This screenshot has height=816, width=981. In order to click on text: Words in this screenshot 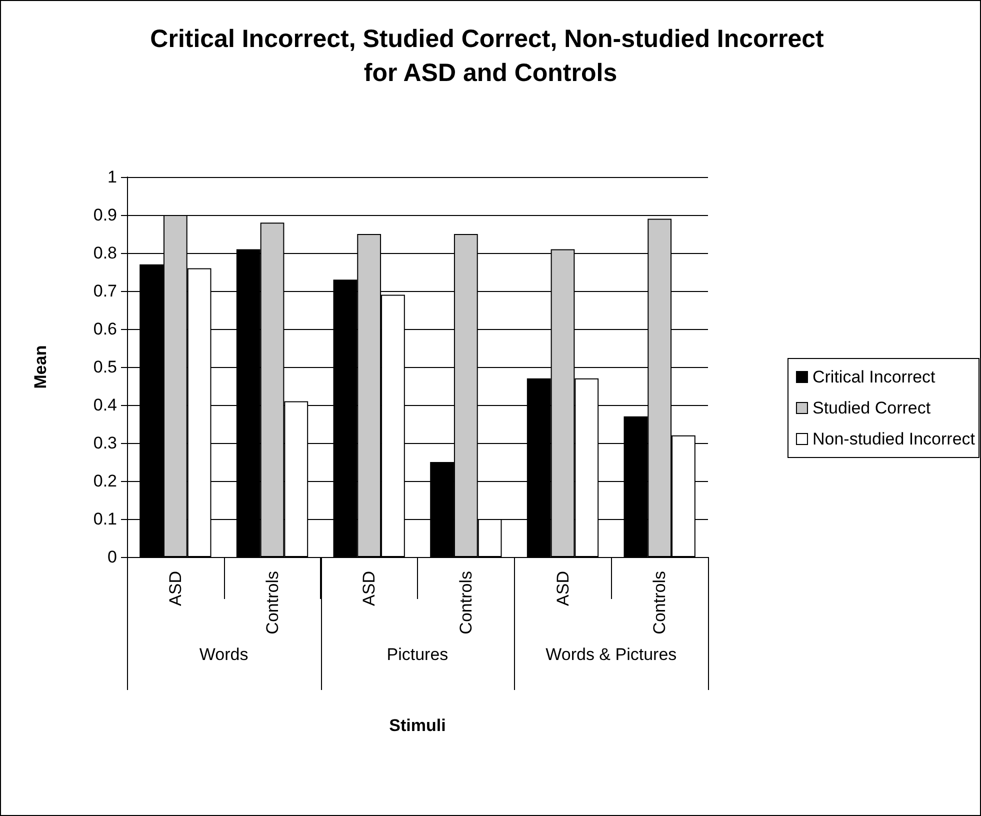, I will do `click(224, 655)`.